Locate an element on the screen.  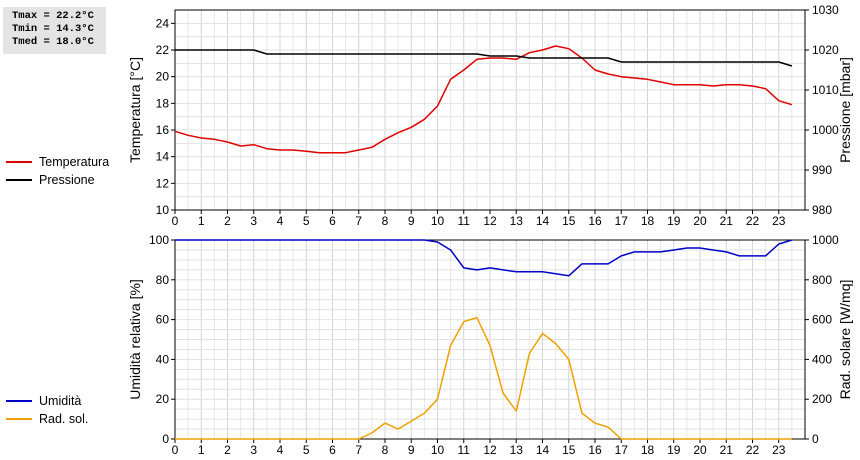
panel2-x-tick-label: 16 is located at coordinates (595, 450).